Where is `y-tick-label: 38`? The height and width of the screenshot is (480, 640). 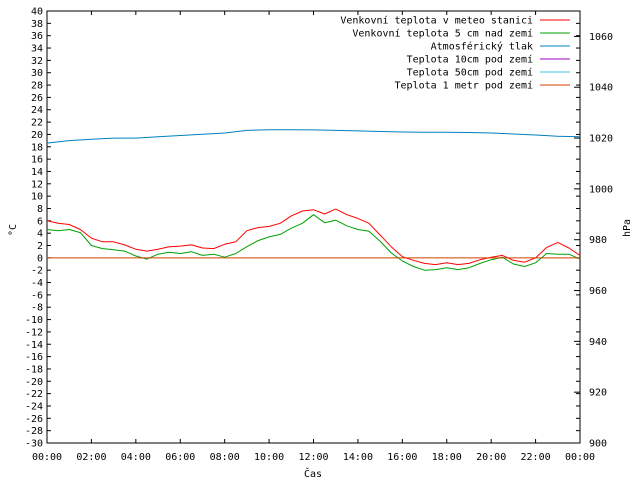 y-tick-label: 38 is located at coordinates (37, 24).